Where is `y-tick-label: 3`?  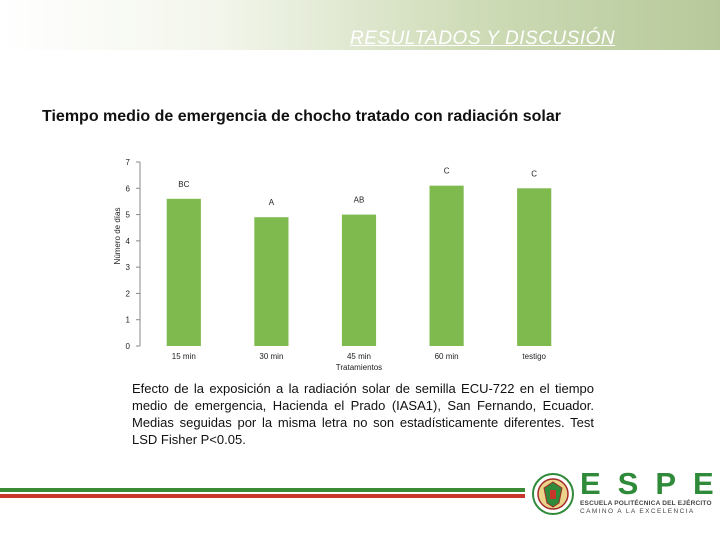
y-tick-label: 3 is located at coordinates (128, 267).